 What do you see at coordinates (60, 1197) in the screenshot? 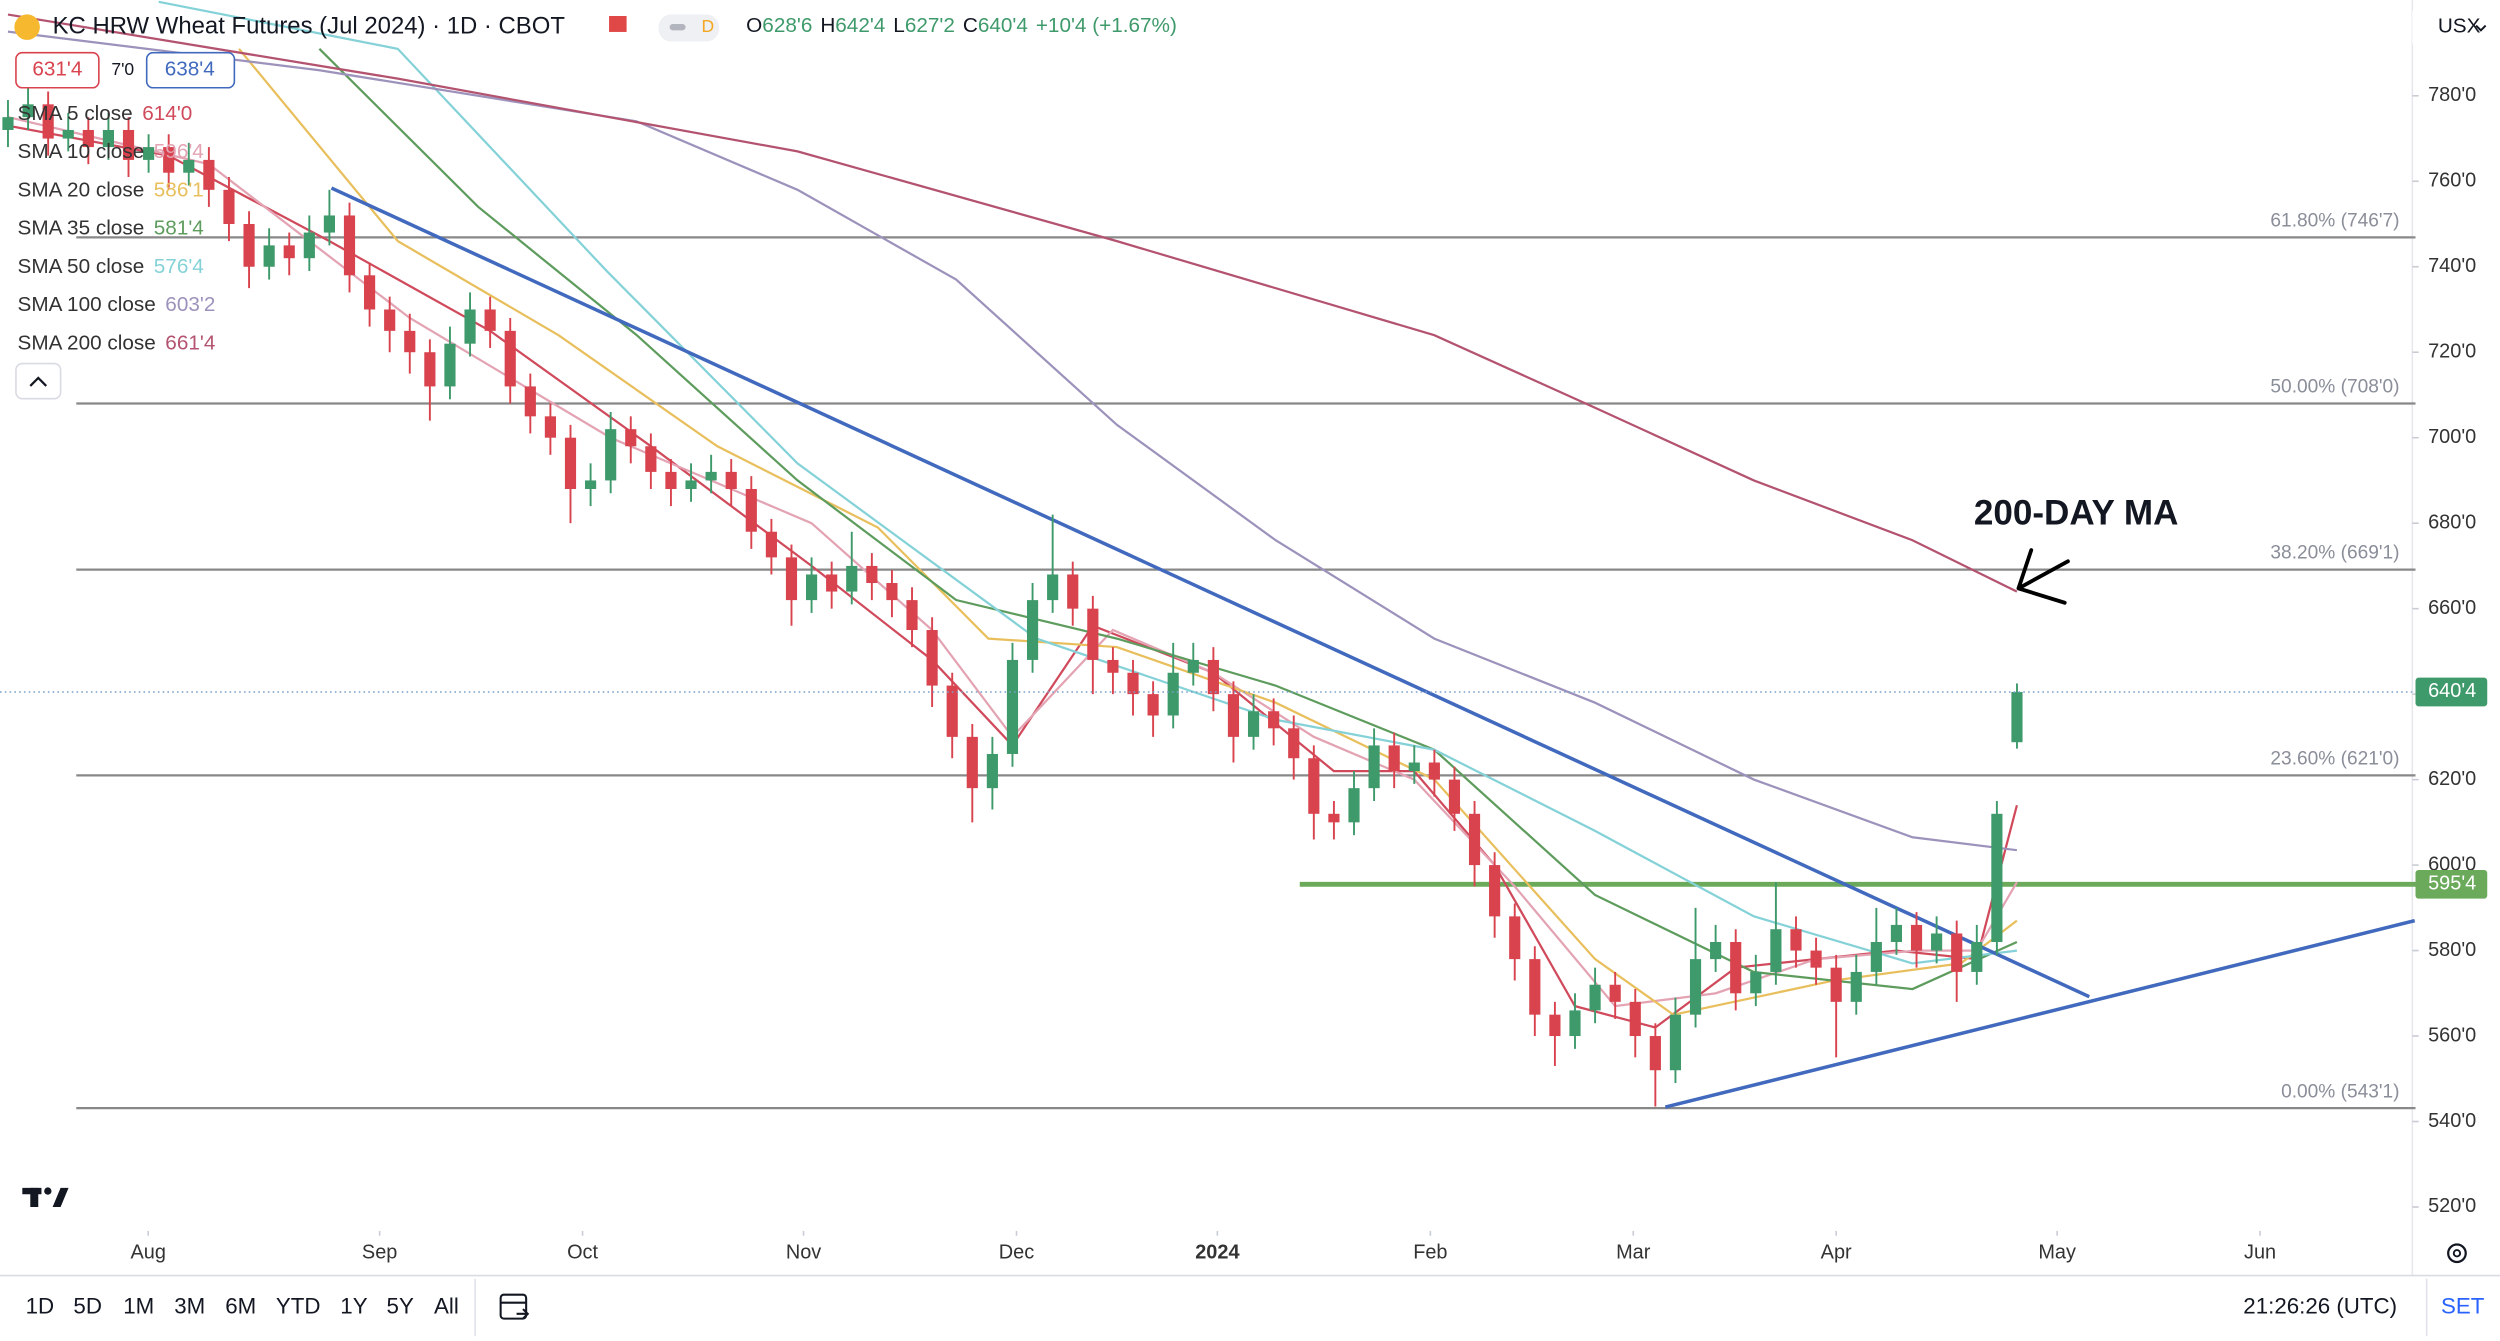
I see `logo-part` at bounding box center [60, 1197].